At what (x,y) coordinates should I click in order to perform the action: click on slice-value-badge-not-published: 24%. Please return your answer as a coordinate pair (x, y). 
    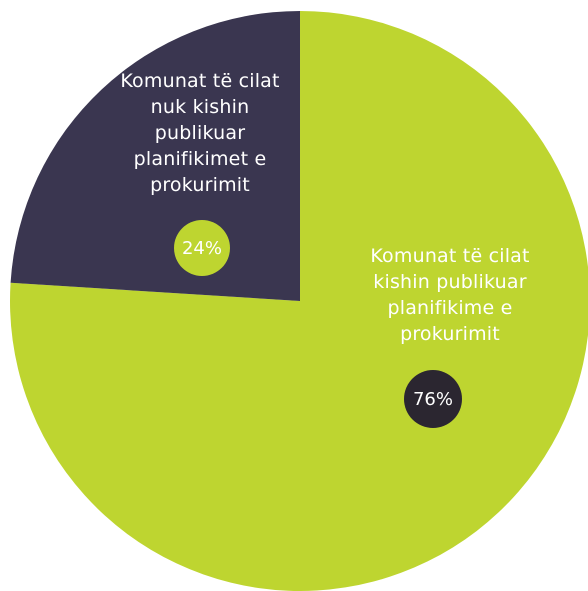
    Looking at the image, I should click on (202, 248).